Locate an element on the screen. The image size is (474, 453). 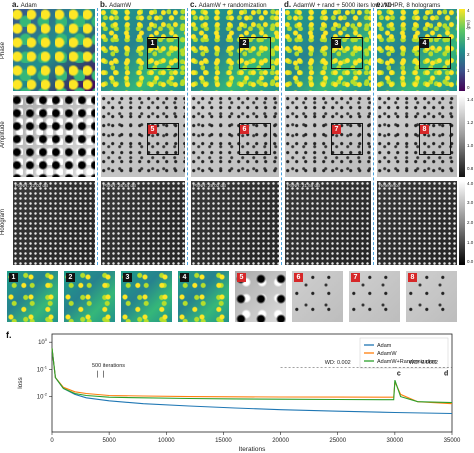
roi-label: 5 is located at coordinates (152, 129).